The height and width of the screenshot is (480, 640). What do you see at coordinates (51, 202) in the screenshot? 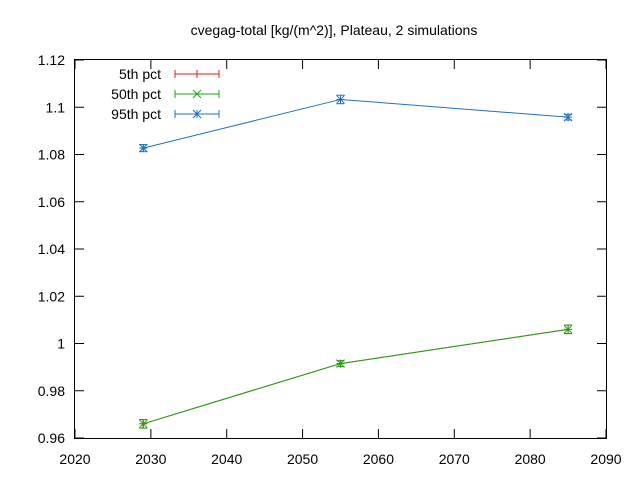
I see `y-tick-label: 1.06` at bounding box center [51, 202].